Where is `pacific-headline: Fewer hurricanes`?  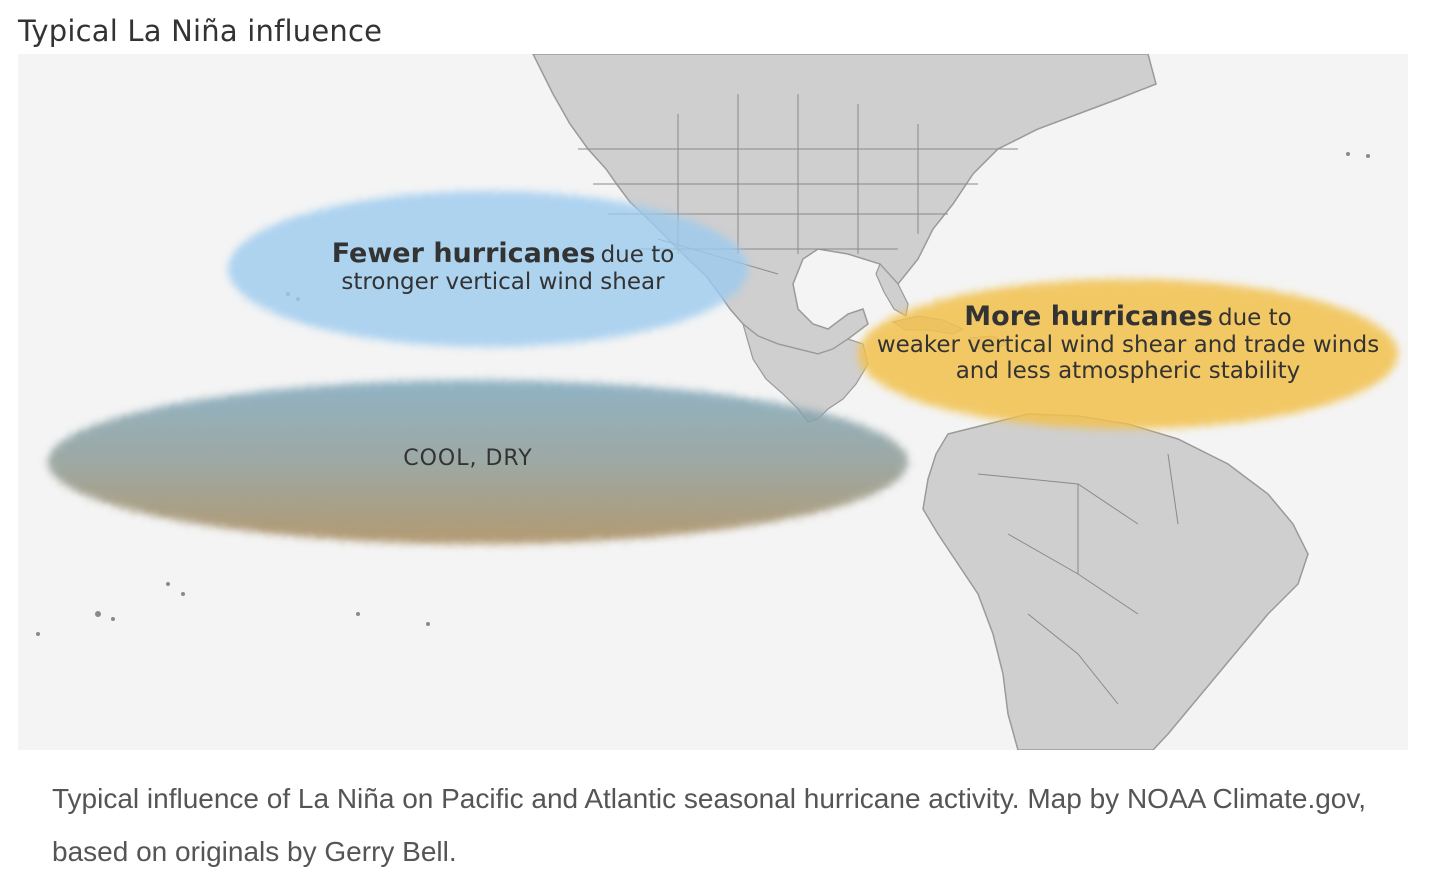 pacific-headline: Fewer hurricanes is located at coordinates (463, 253).